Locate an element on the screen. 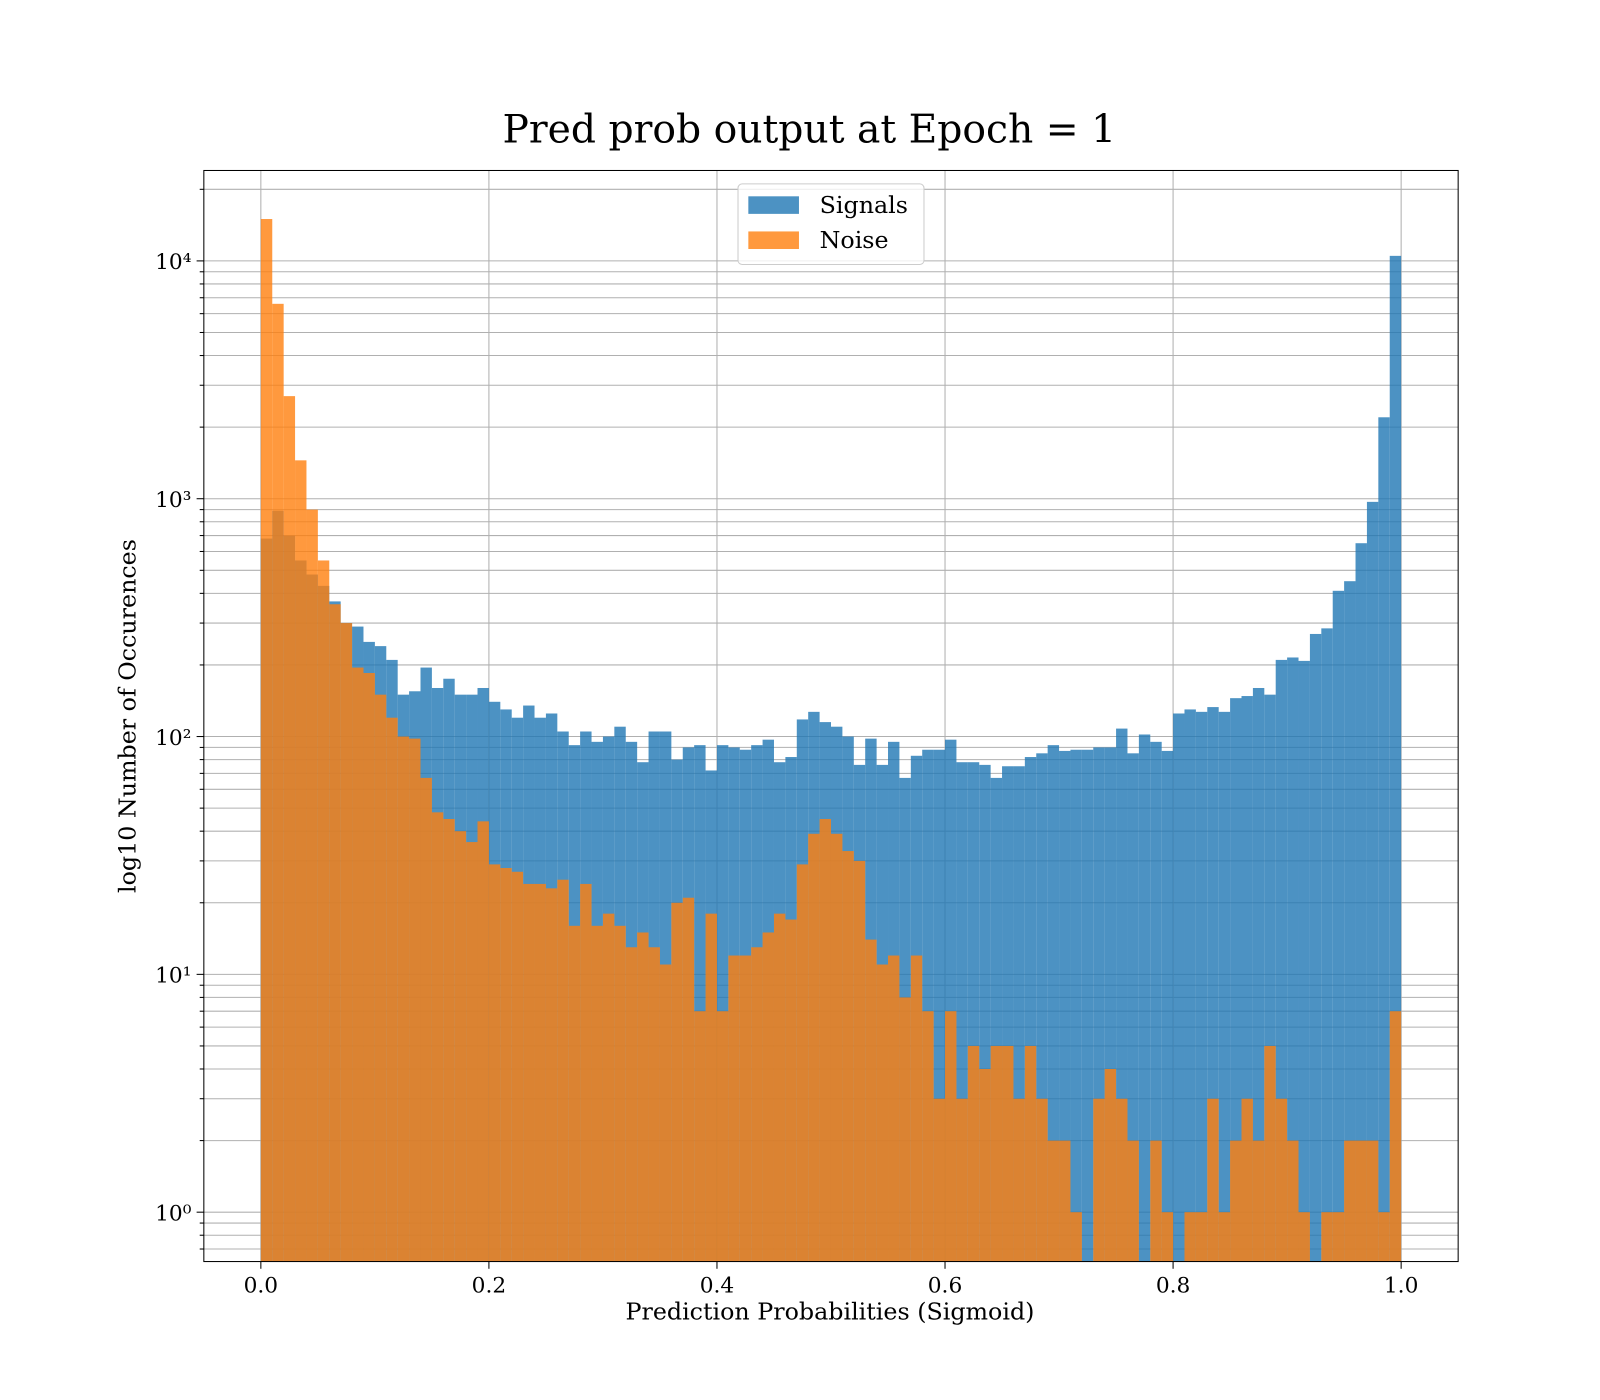  legend-label: Signals is located at coordinates (864, 205).